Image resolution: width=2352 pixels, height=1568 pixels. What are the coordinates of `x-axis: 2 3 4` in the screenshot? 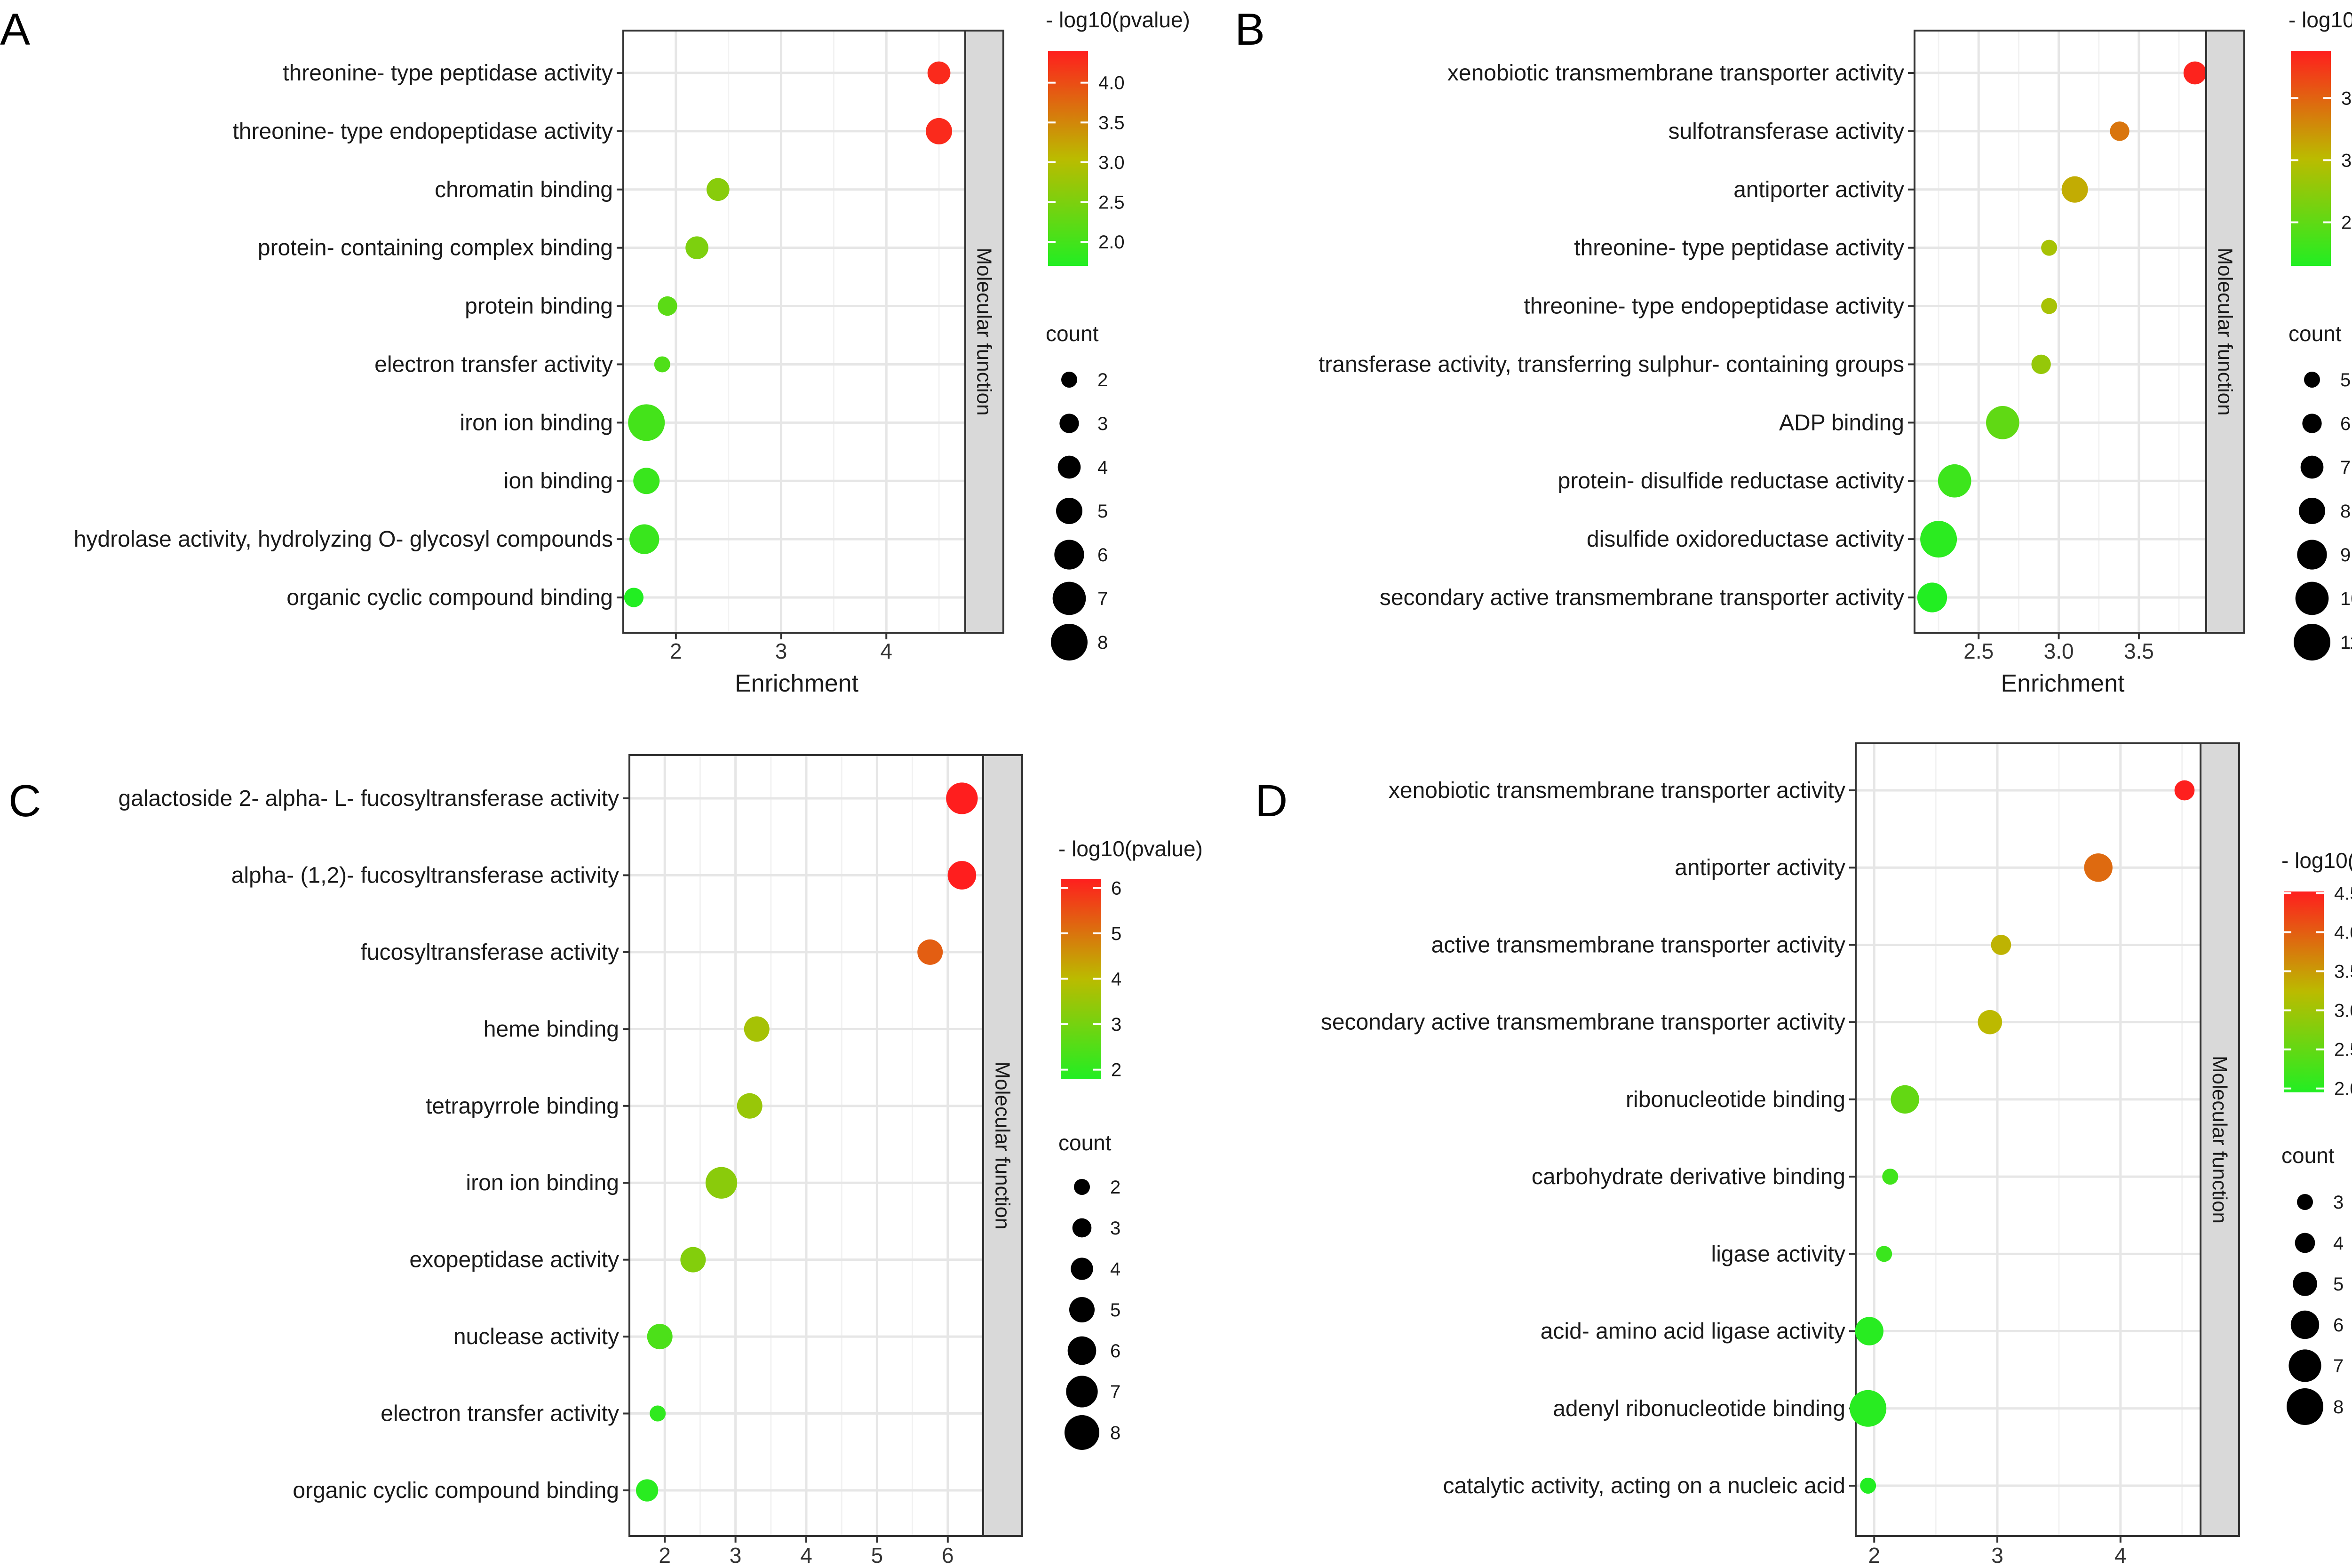 It's located at (1997, 1552).